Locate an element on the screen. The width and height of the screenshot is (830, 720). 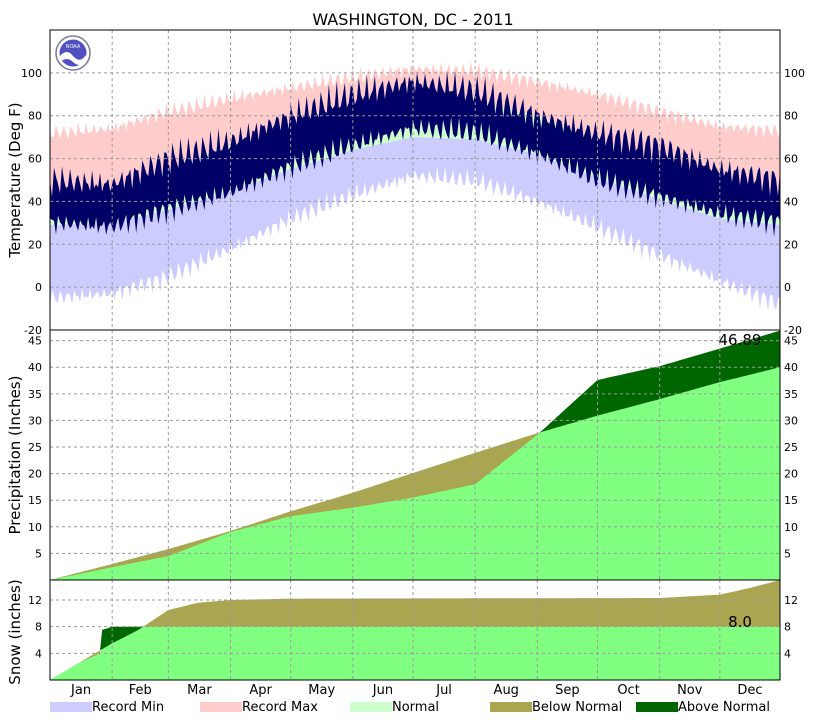
chart-title: WASHINGTON, DC - 2011 is located at coordinates (412, 19).